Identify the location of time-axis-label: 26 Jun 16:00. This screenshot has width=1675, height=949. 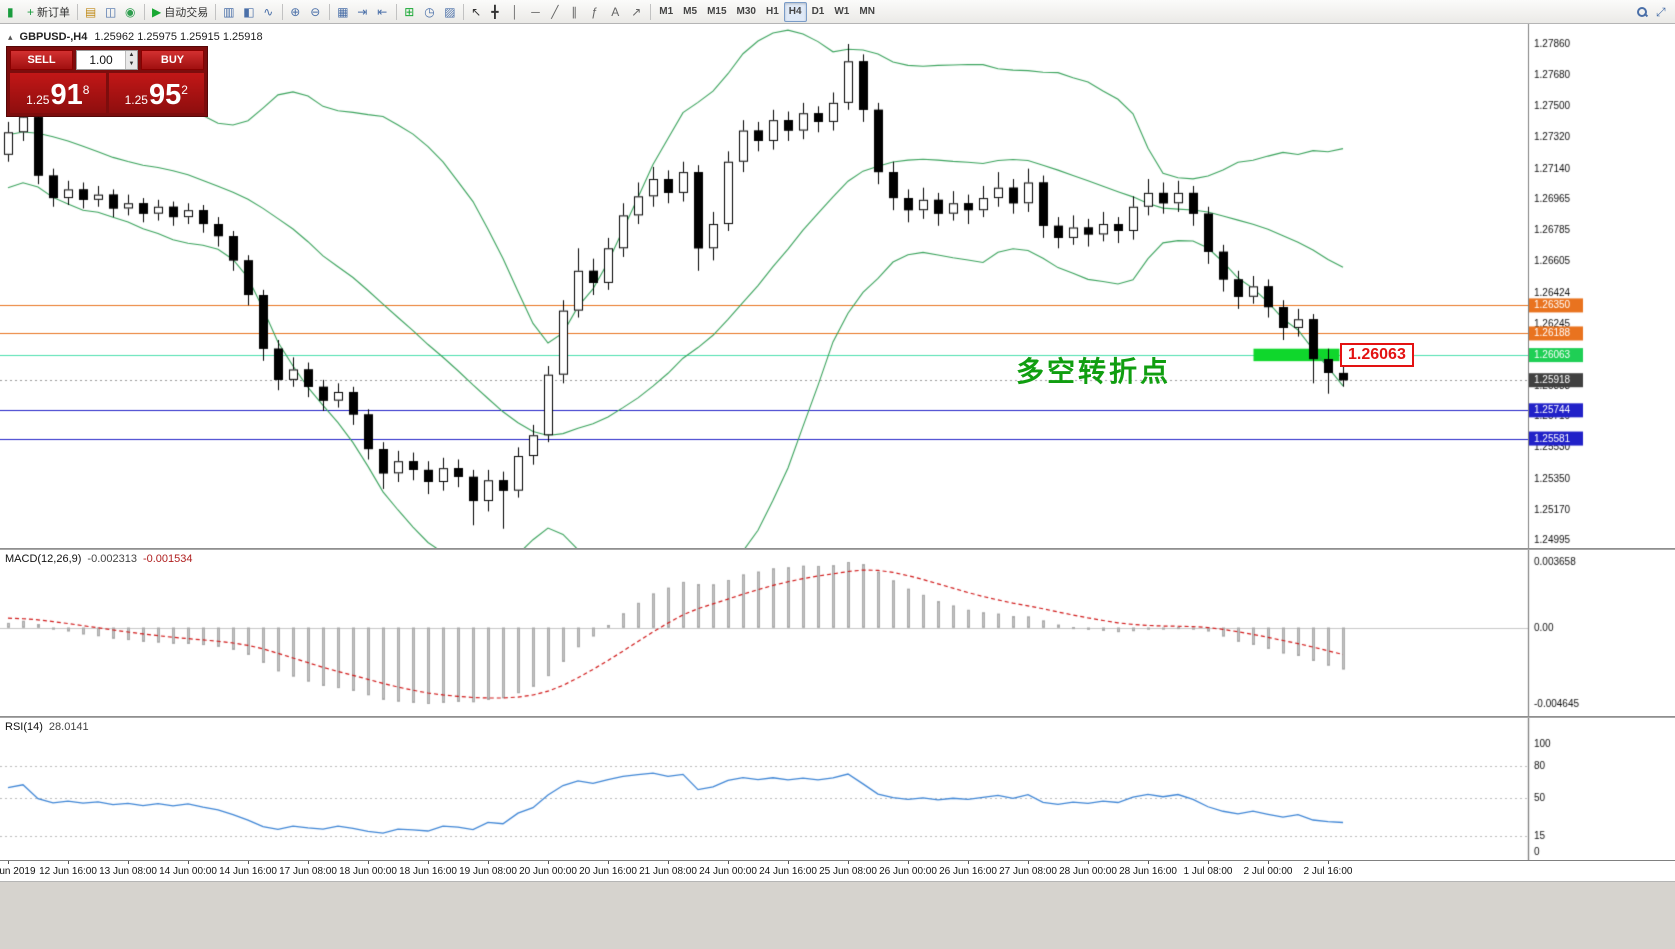
(968, 871).